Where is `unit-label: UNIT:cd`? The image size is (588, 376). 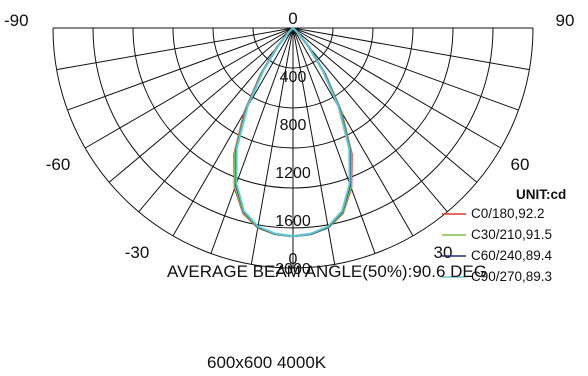 unit-label: UNIT:cd is located at coordinates (541, 194).